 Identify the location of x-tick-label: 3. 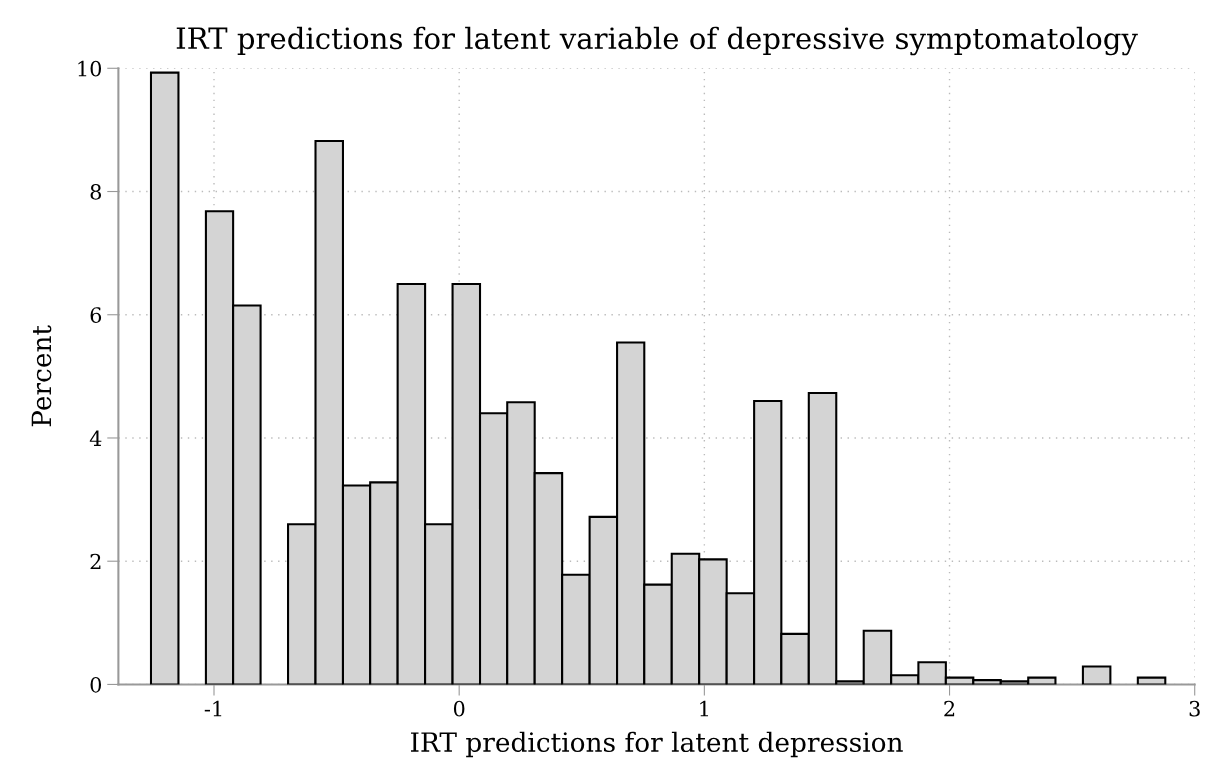
(1194, 708).